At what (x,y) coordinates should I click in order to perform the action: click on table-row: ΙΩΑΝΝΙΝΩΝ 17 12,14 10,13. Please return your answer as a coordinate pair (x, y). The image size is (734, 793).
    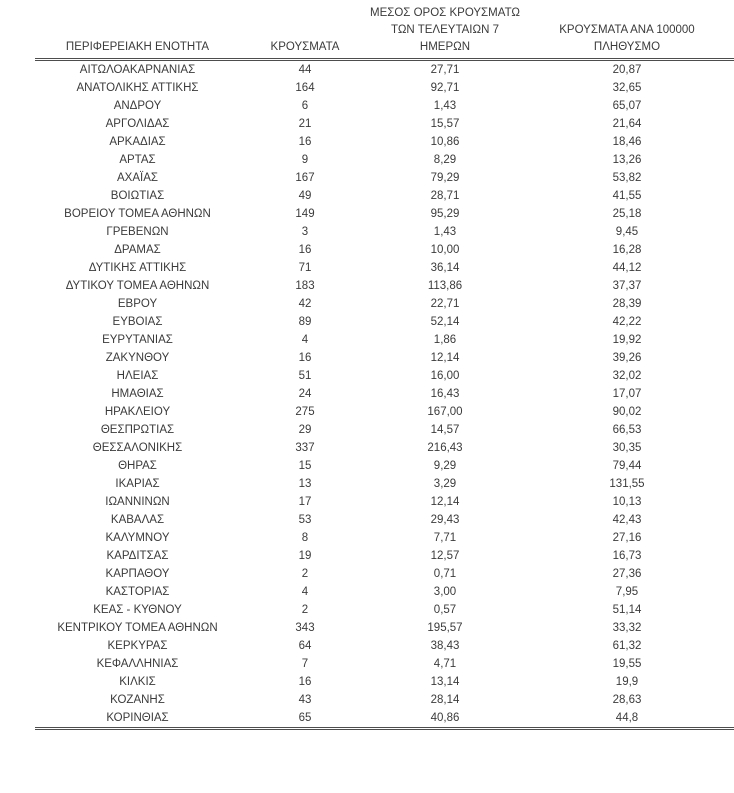
    Looking at the image, I should click on (384, 502).